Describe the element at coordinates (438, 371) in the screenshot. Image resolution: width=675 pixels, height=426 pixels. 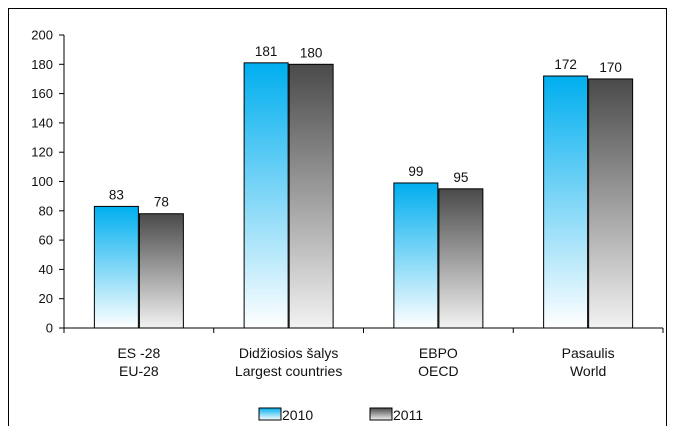
I see `x-category-label: OECD` at that location.